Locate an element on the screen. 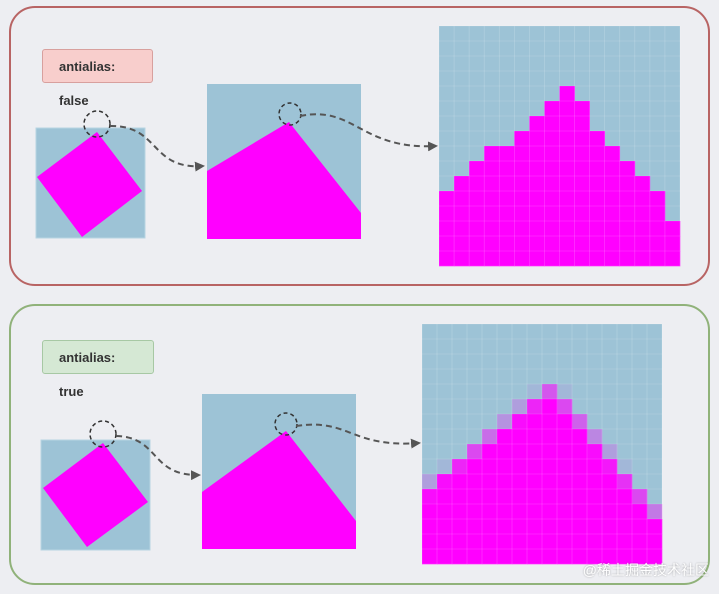 Image resolution: width=719 pixels, height=594 pixels. antialiased-pixel-grid is located at coordinates (542, 444).